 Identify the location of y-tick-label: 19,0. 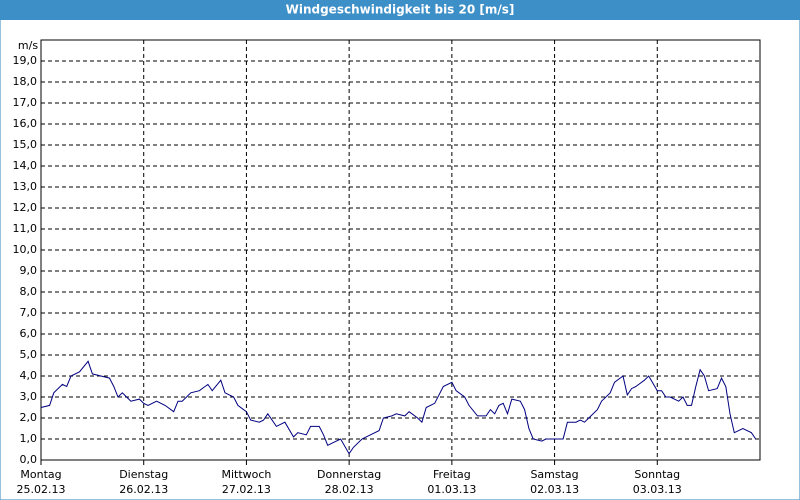
(25, 60).